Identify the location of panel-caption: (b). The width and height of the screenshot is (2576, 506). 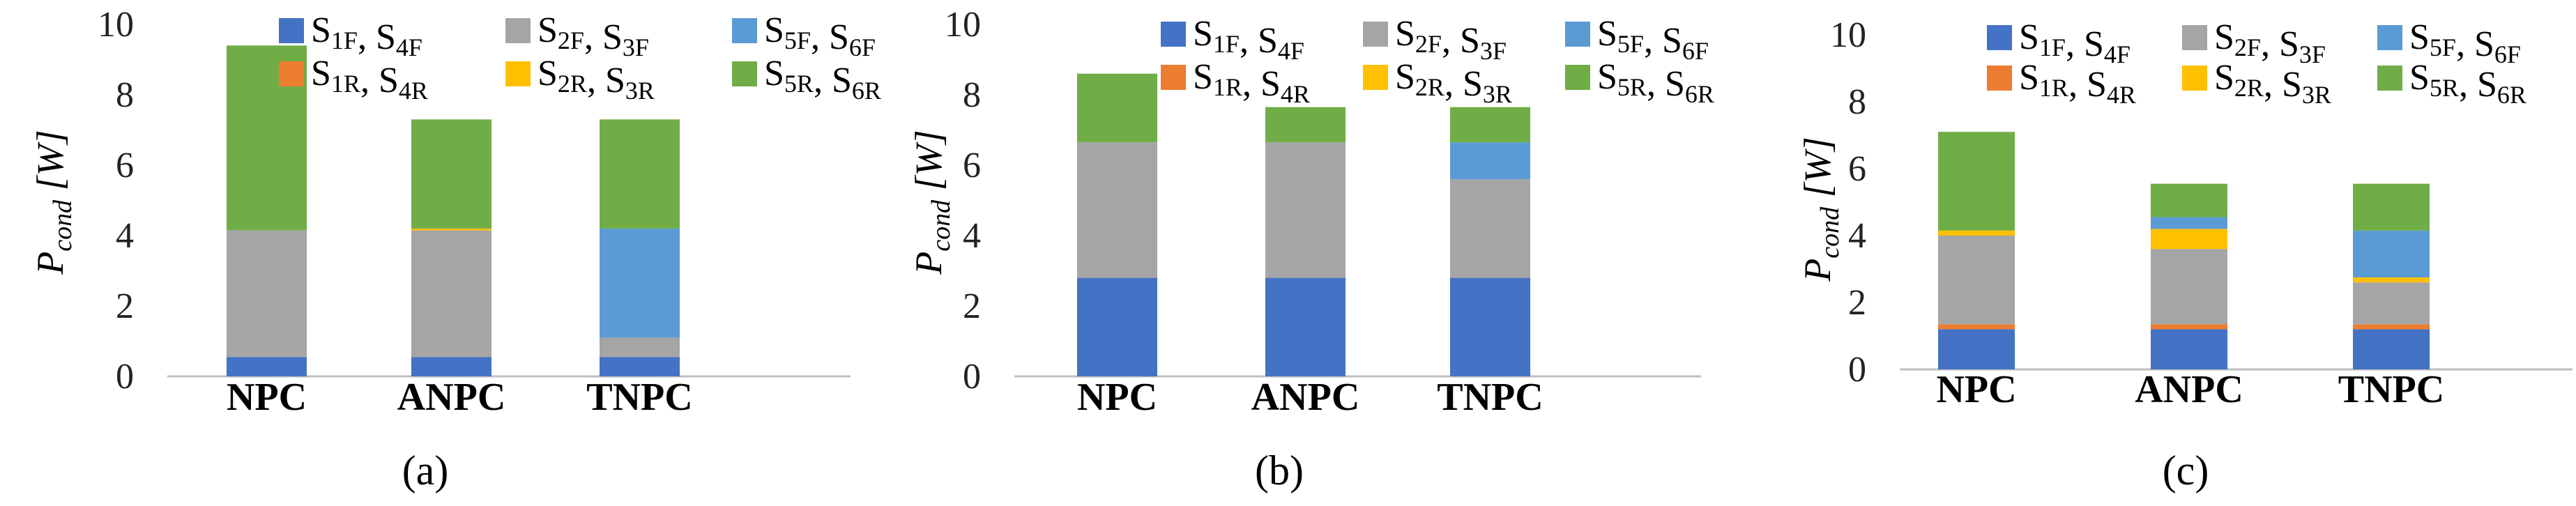
(1280, 470).